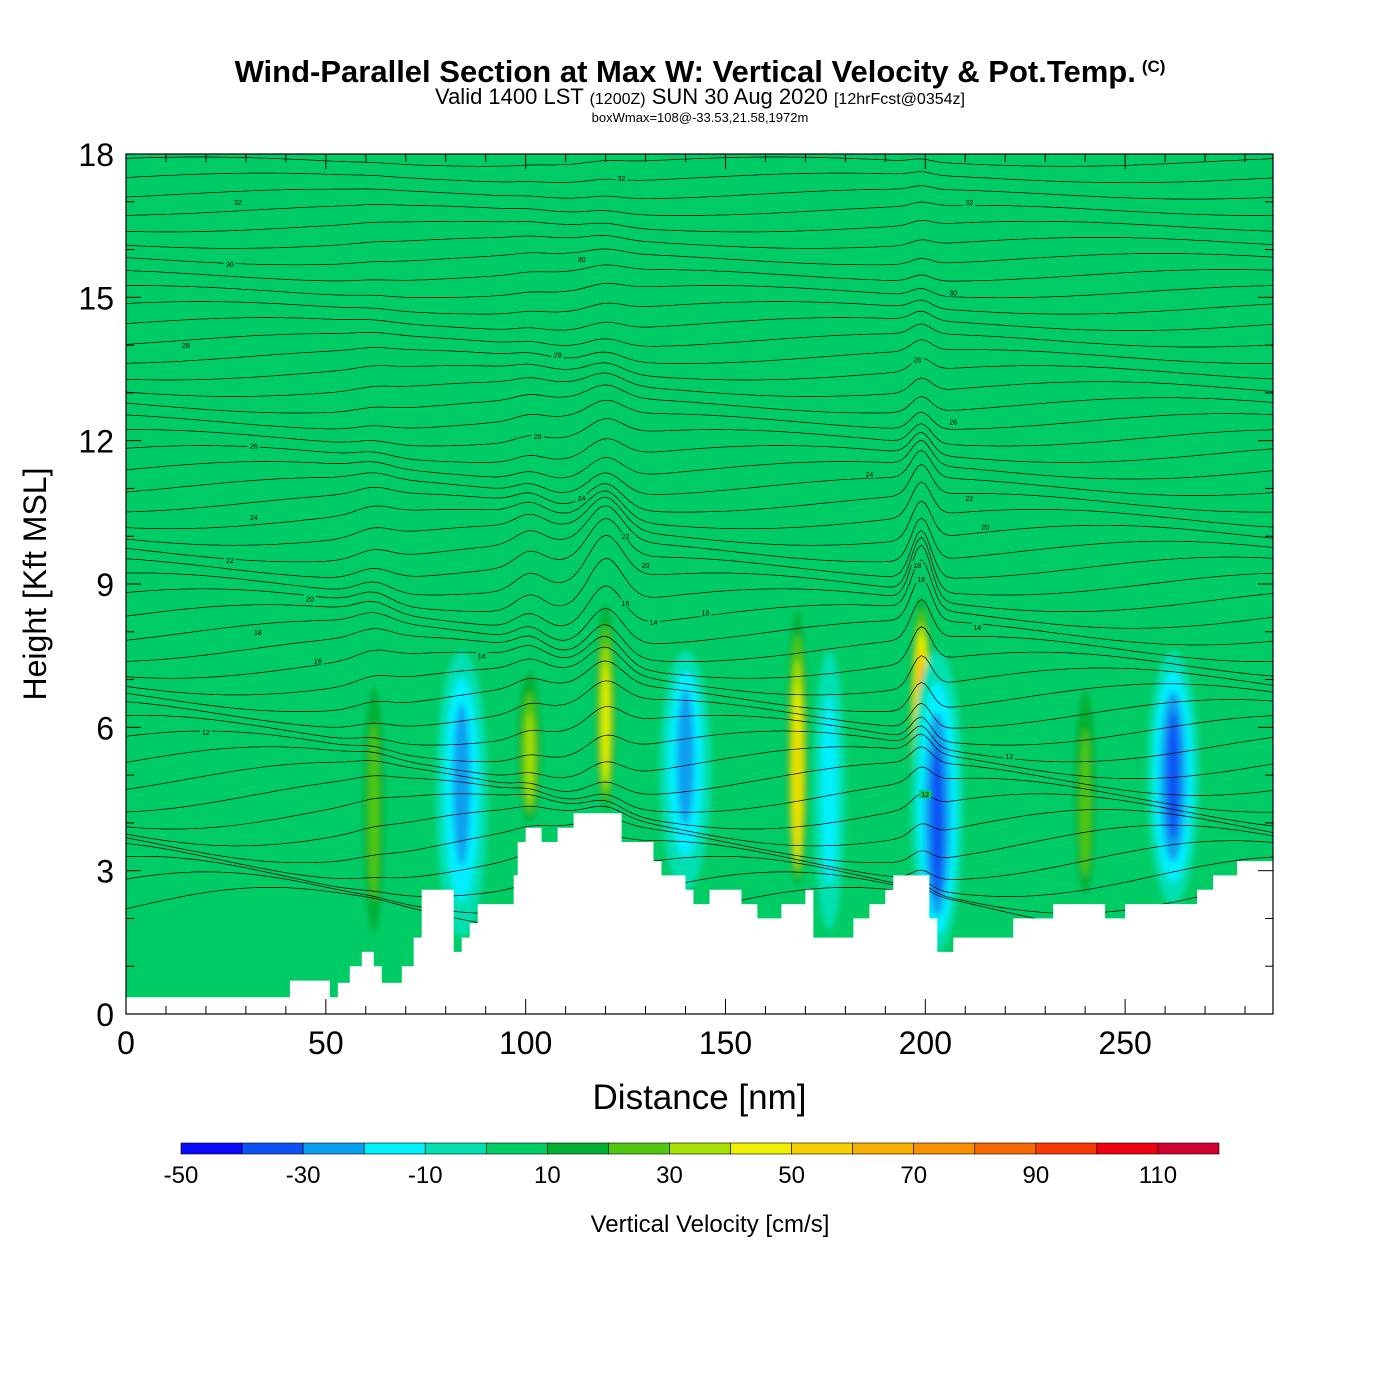 The image size is (1400, 1400). Describe the element at coordinates (1124, 1043) in the screenshot. I see `x-tick-label: 250` at that location.